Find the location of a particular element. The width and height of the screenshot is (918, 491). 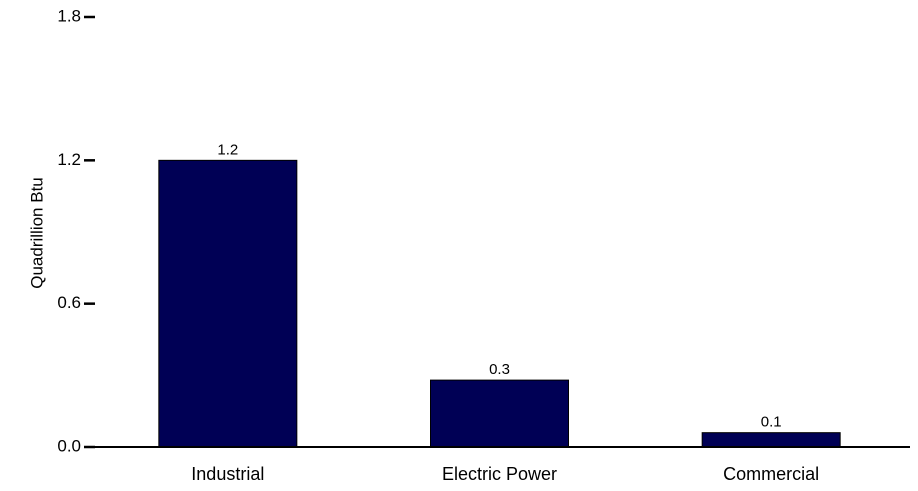

data-label: 0.3 is located at coordinates (499, 369).